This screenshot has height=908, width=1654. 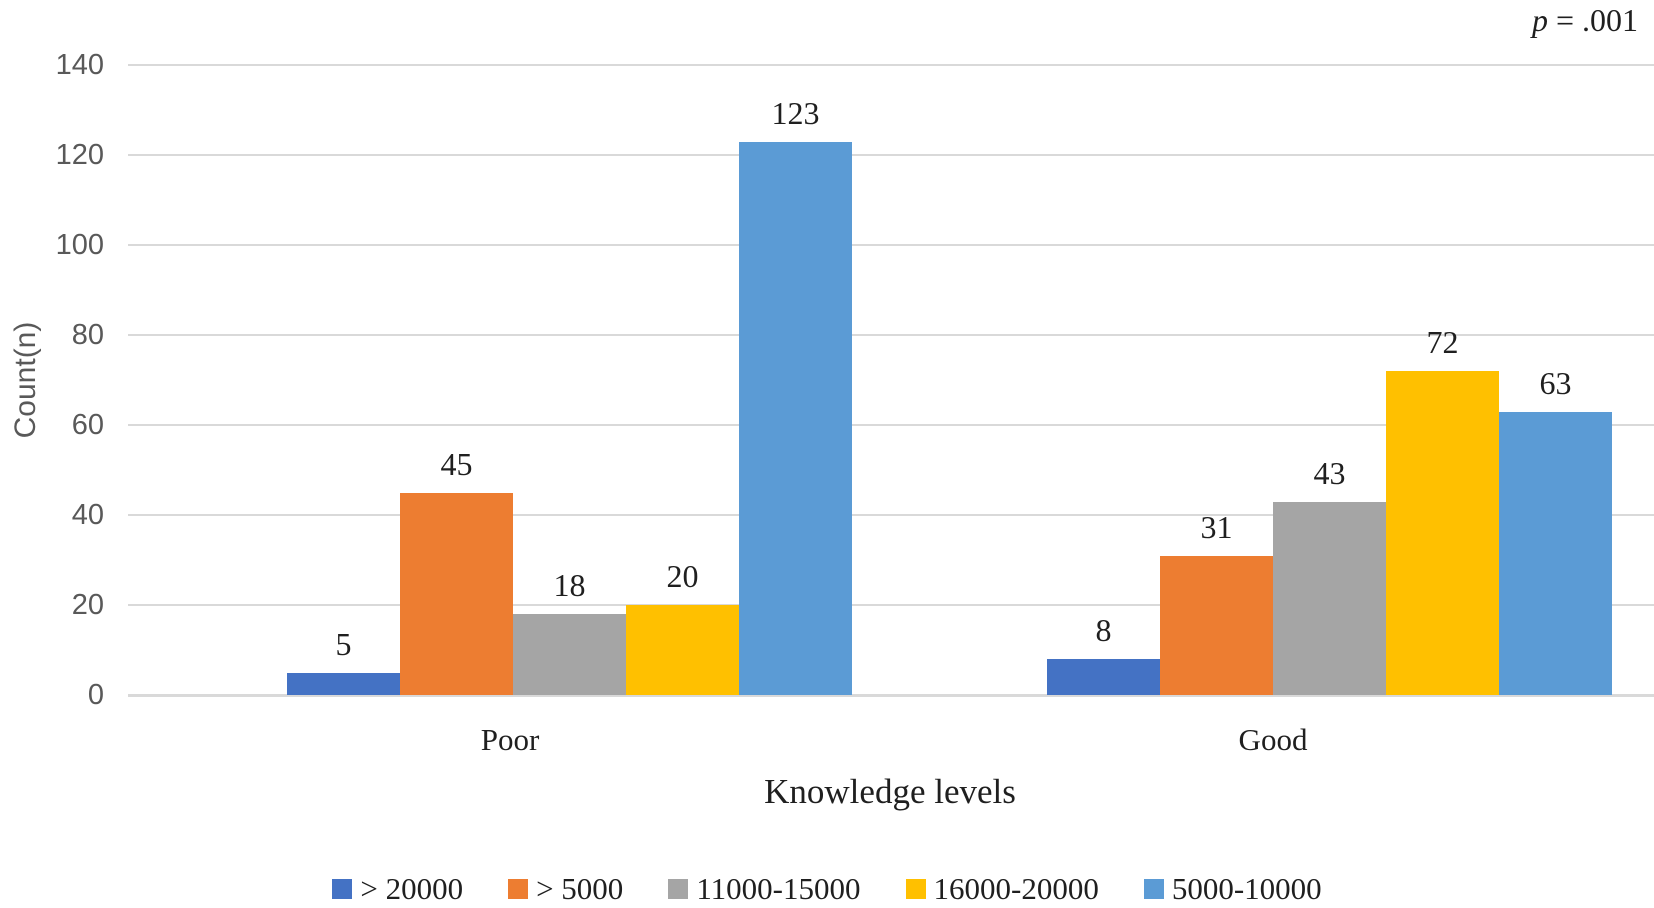 What do you see at coordinates (1016, 888) in the screenshot?
I see `legend-label: 16000-20000` at bounding box center [1016, 888].